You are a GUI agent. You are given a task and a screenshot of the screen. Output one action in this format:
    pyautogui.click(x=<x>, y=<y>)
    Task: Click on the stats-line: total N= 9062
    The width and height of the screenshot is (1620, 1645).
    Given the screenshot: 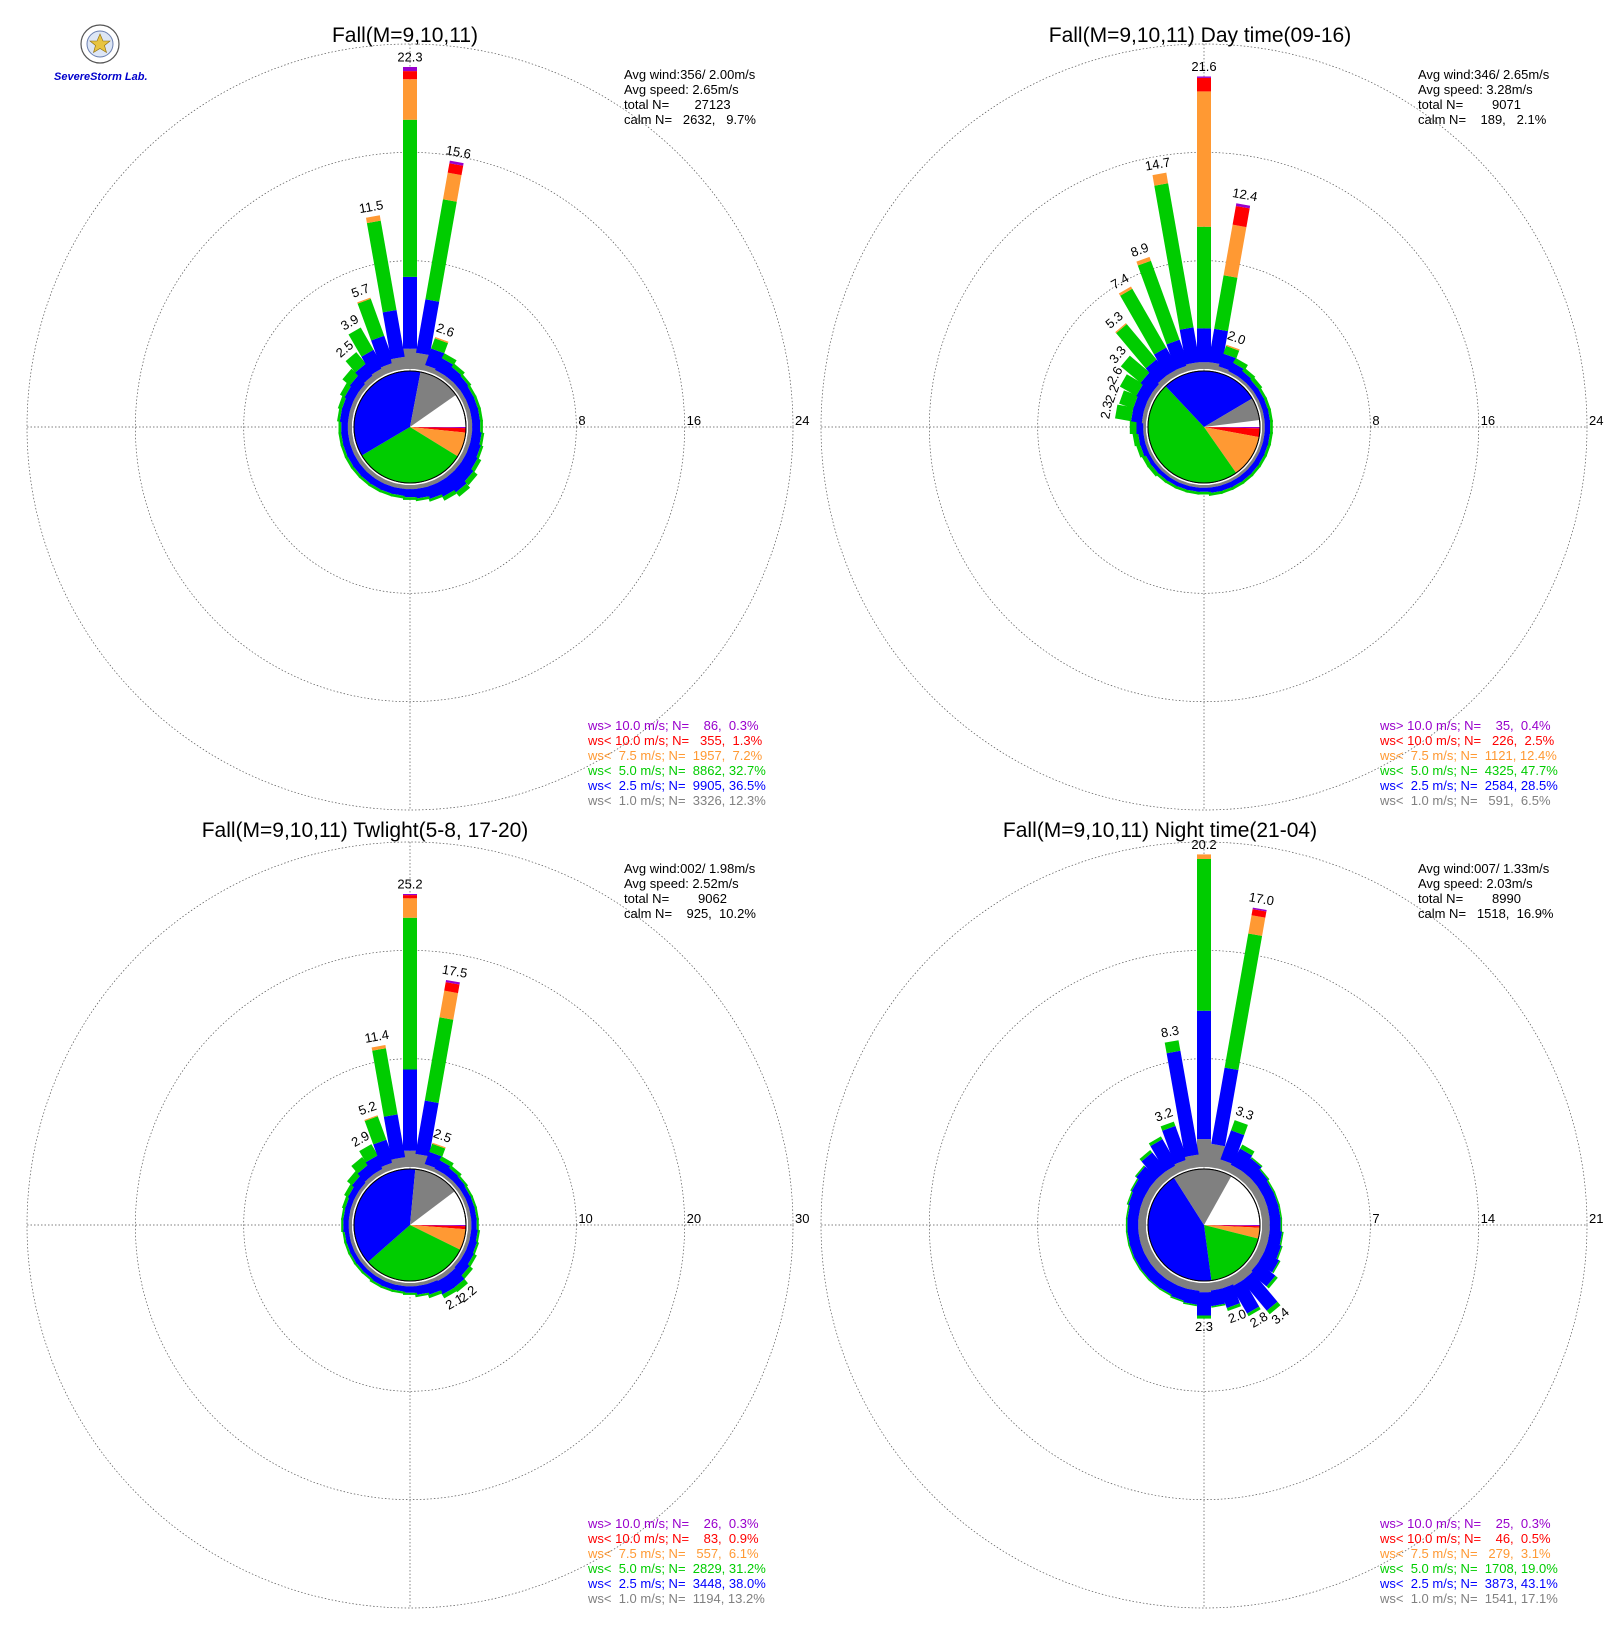 What is the action you would take?
    pyautogui.click(x=675, y=898)
    